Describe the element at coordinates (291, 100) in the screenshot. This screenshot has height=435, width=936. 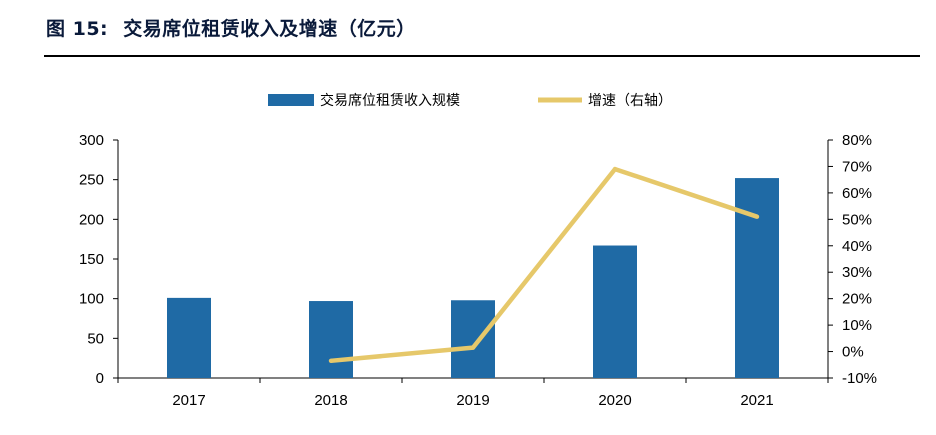
I see `legend-bar-swatch` at that location.